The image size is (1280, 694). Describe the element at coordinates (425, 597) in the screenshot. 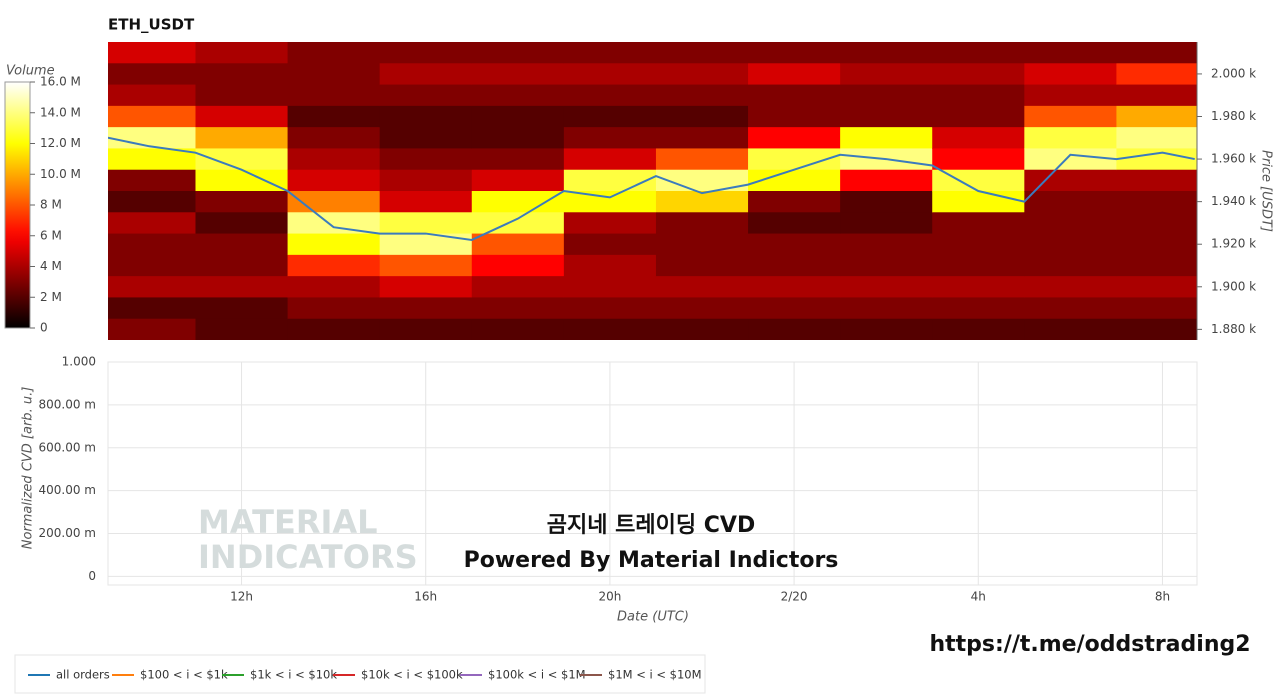

I see `x-tick-label: 16h` at that location.